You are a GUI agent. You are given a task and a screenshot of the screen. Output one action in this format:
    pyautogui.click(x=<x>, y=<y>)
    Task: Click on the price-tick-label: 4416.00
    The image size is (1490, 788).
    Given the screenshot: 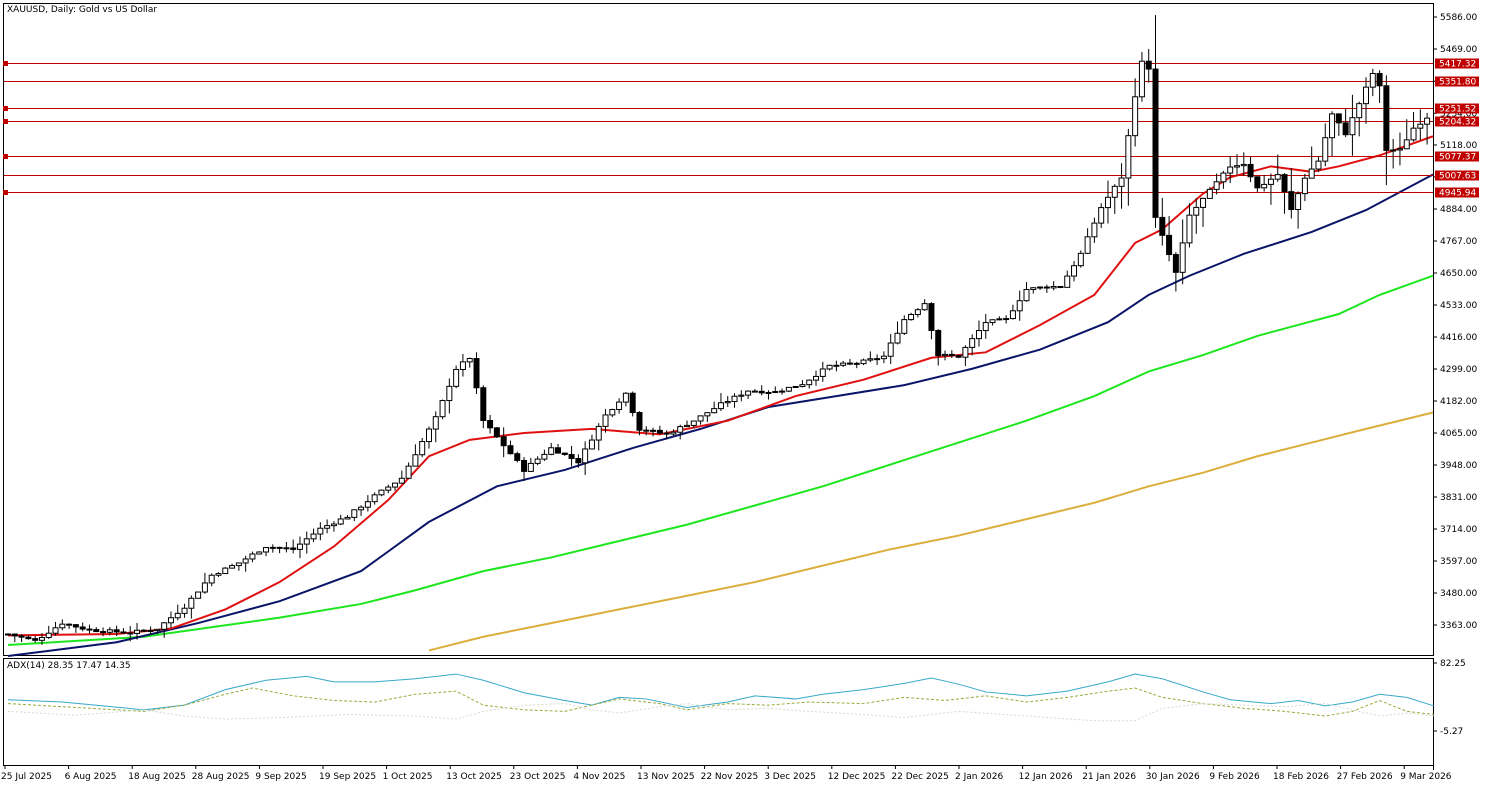 What is the action you would take?
    pyautogui.click(x=1458, y=338)
    